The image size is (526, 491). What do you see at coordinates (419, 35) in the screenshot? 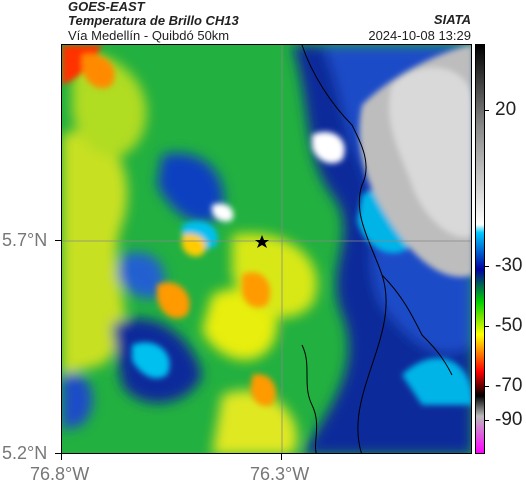
I see `timestamp-label: 2024-10-08 13:29` at bounding box center [419, 35].